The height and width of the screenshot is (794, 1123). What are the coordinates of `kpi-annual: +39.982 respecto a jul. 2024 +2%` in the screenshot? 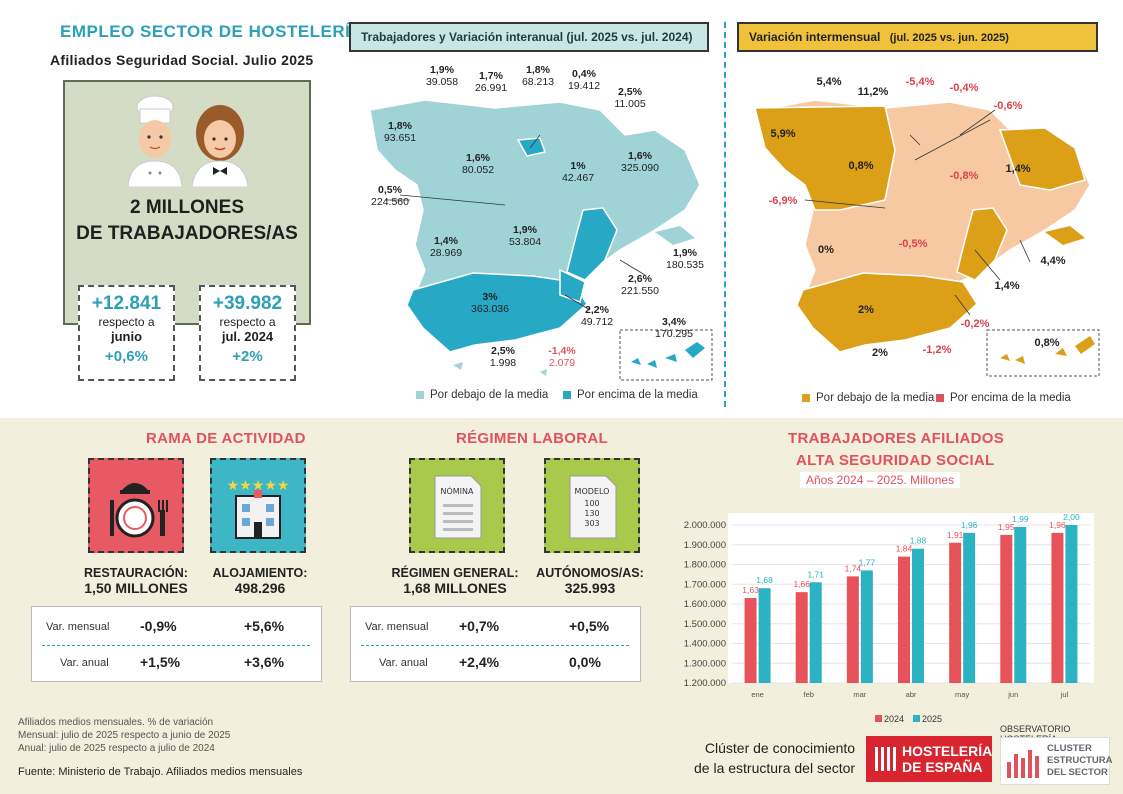 It's located at (247, 333).